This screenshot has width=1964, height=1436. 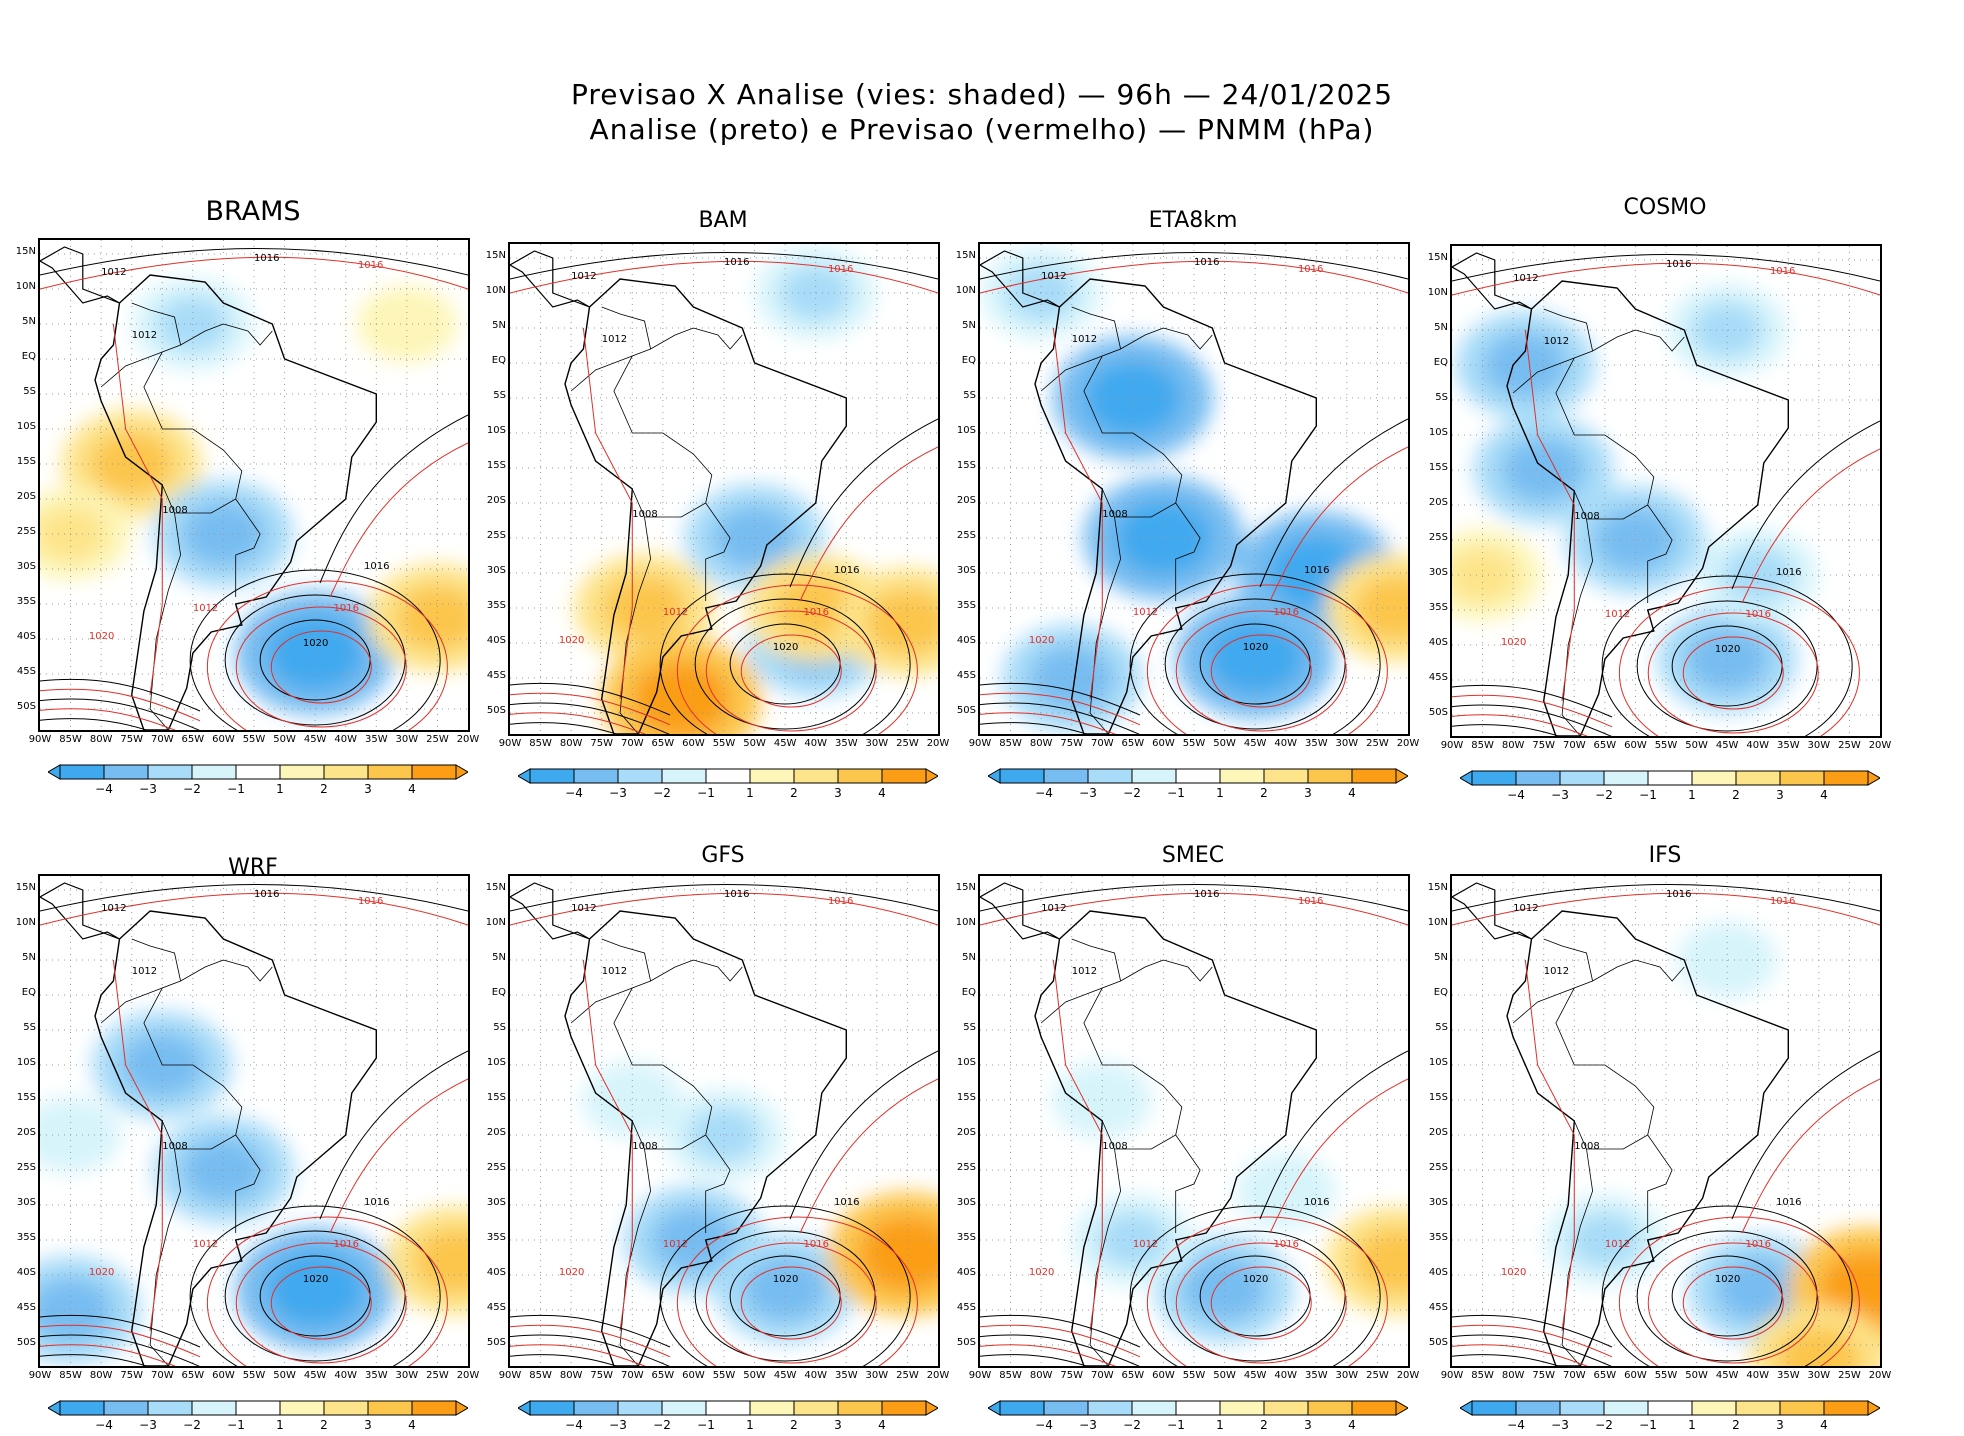 What do you see at coordinates (838, 793) in the screenshot?
I see `colorbar-tick-label: 3` at bounding box center [838, 793].